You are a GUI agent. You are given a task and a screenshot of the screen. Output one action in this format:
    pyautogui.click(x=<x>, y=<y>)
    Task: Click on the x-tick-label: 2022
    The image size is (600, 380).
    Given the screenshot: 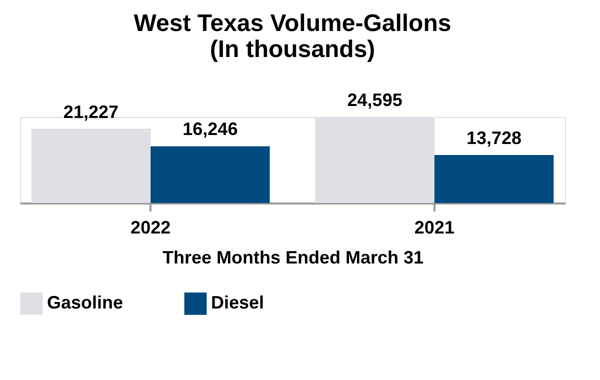 What is the action you would take?
    pyautogui.click(x=150, y=228)
    